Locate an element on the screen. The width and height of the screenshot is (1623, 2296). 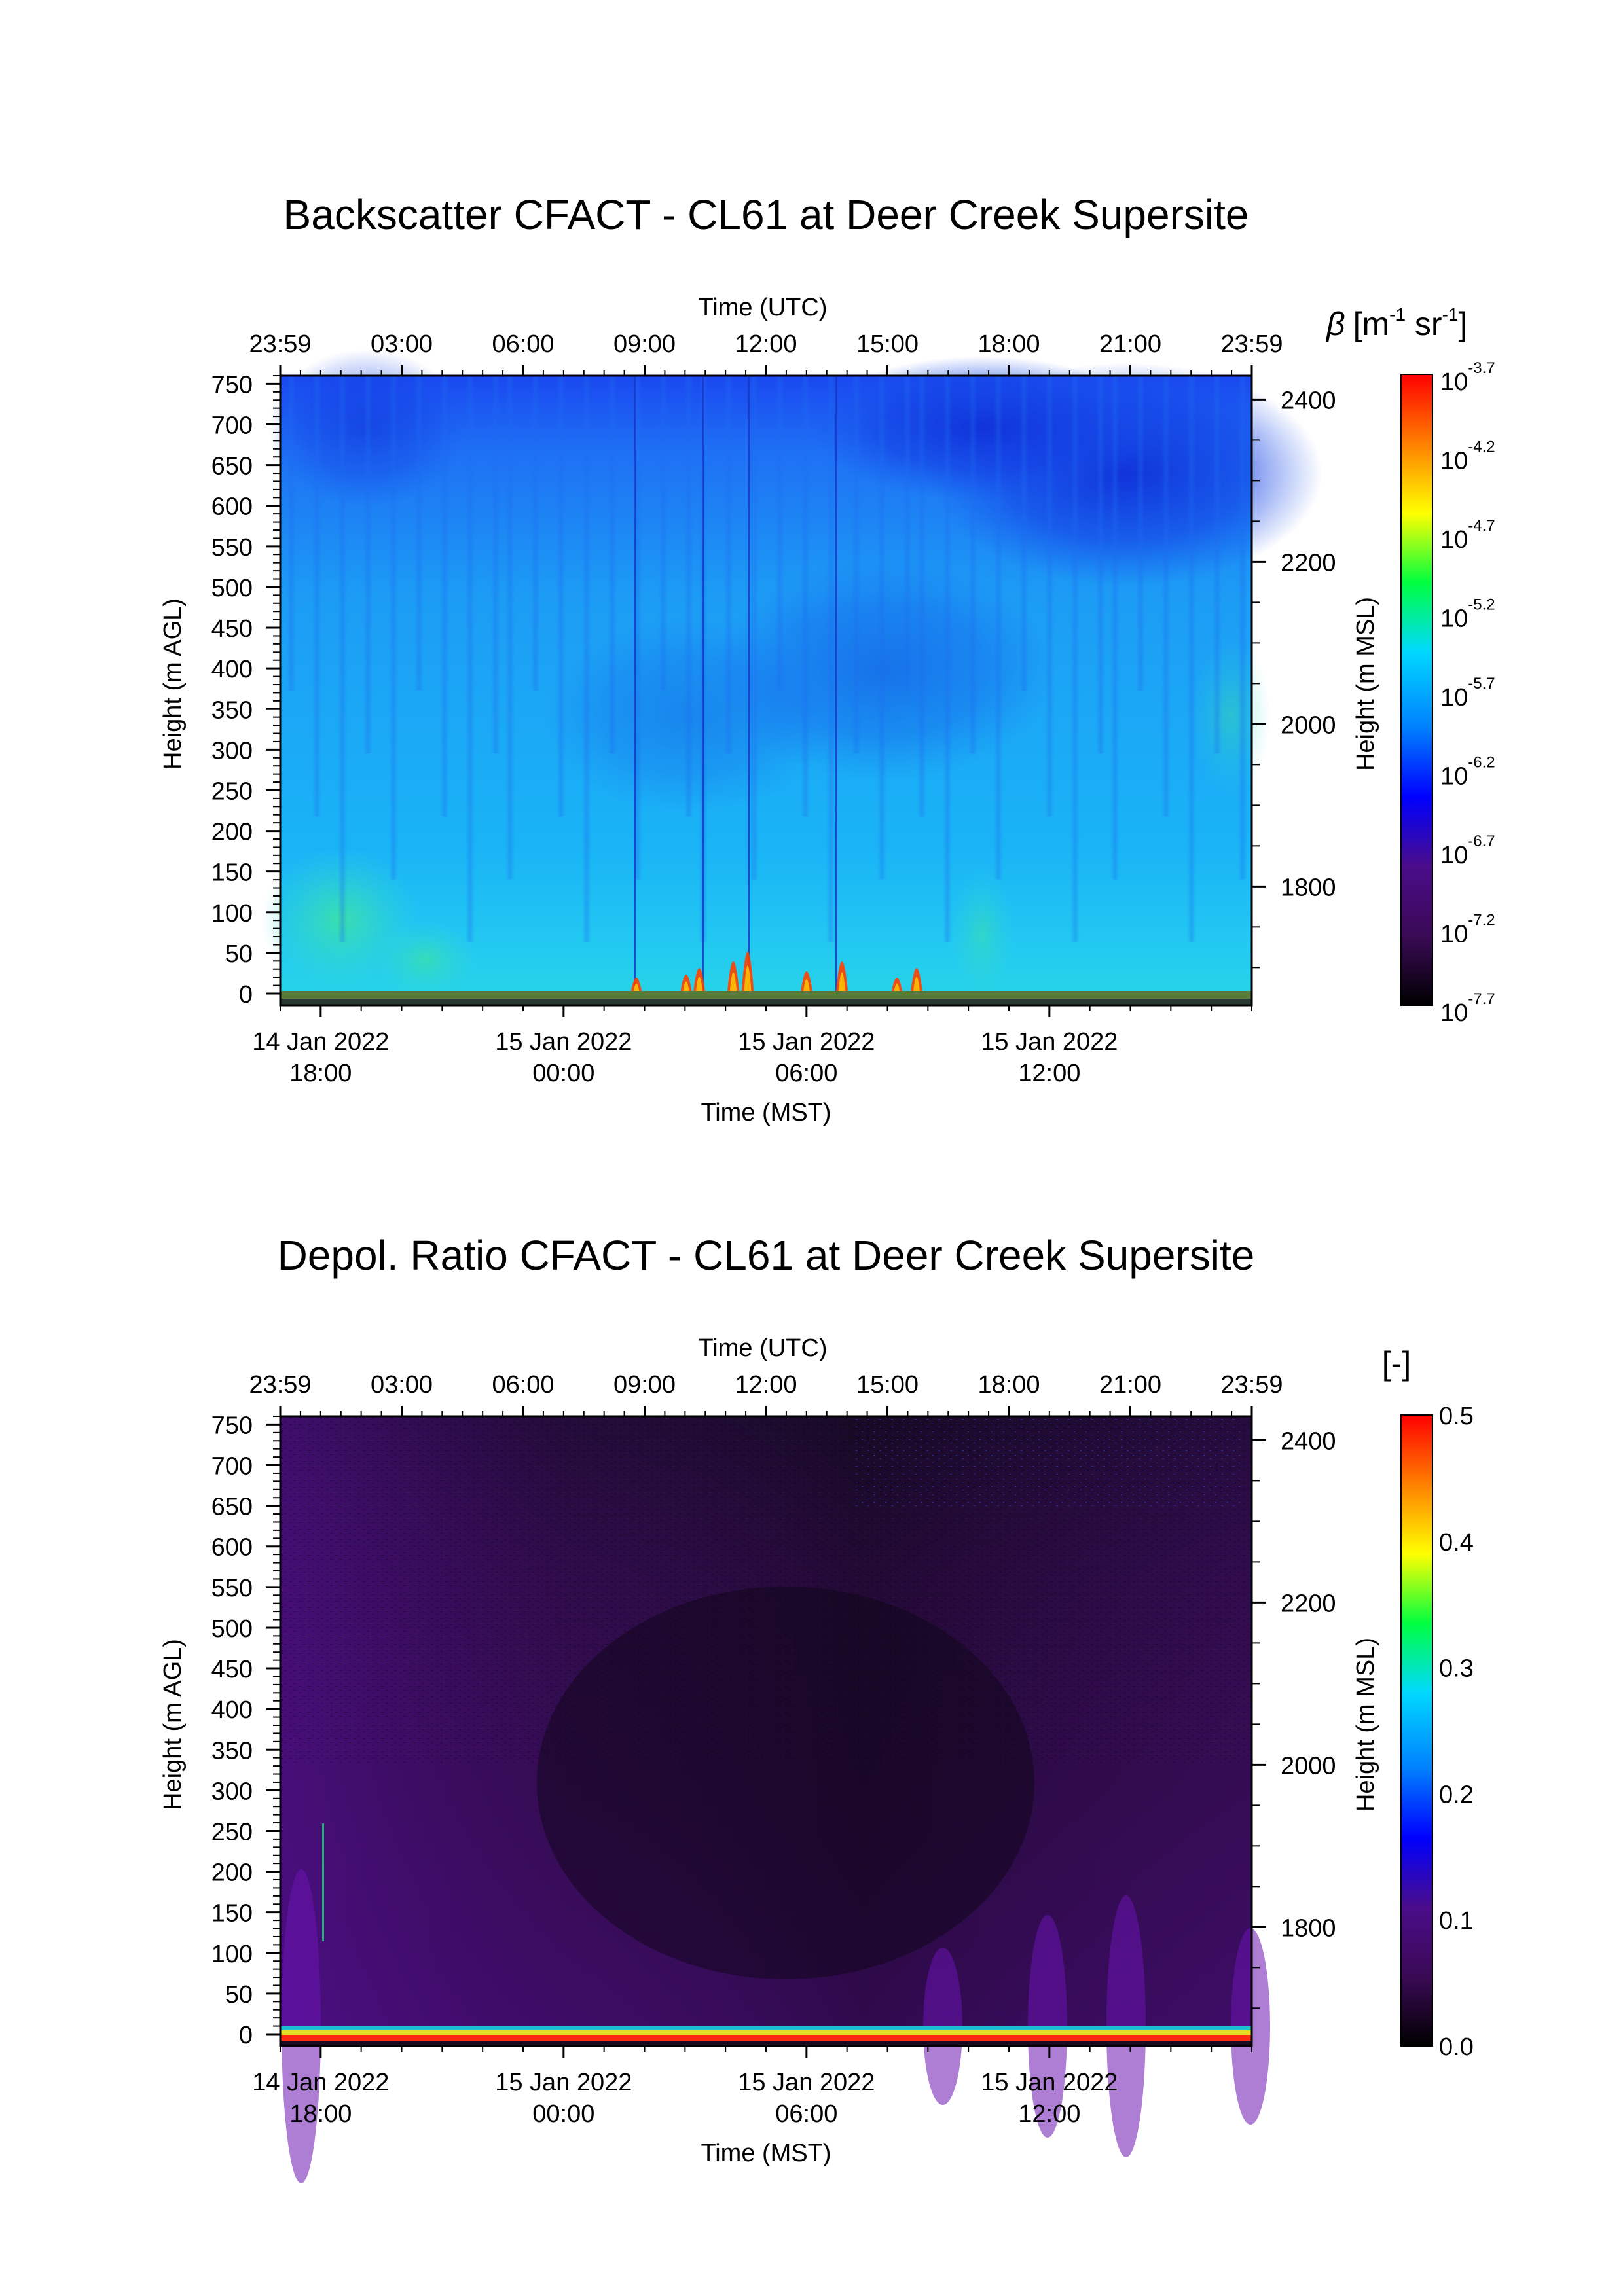
colorbar-label: β [m-1 sr-1] is located at coordinates (1396, 323).